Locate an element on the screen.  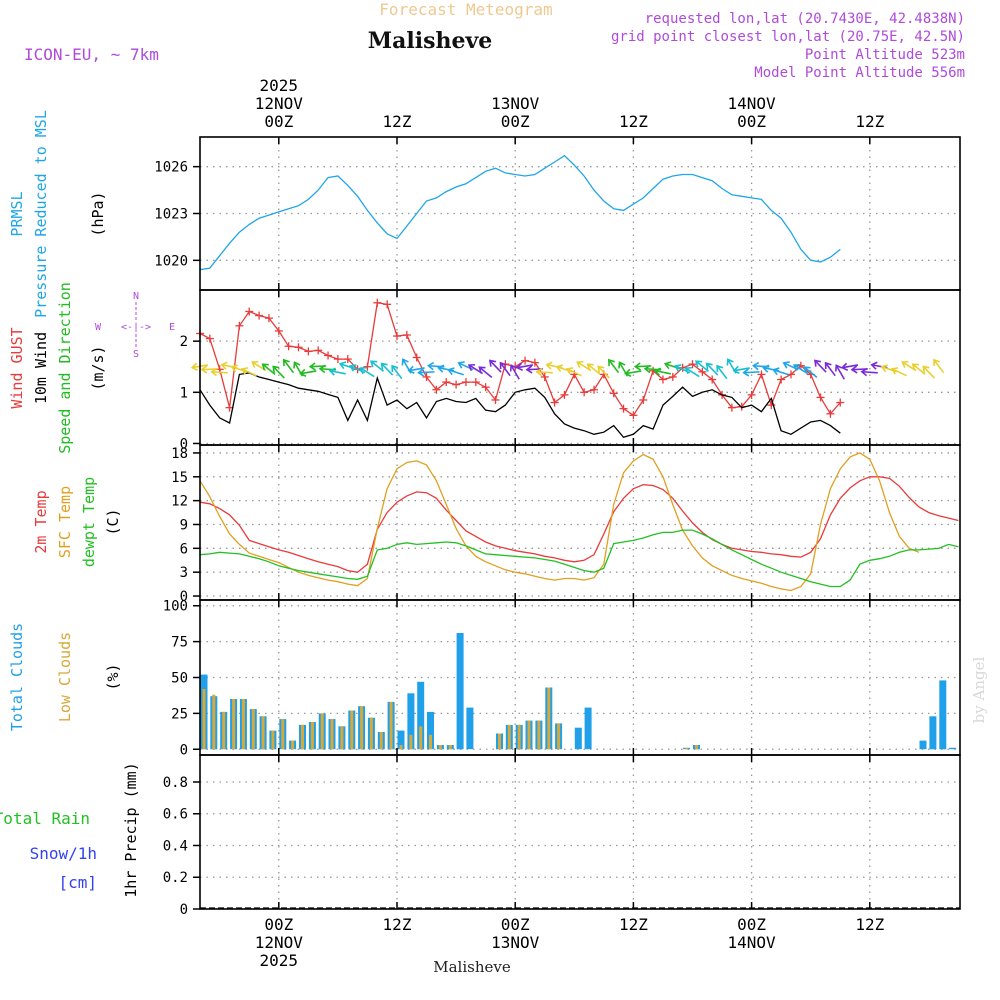
compass-w: W is located at coordinates (98, 327).